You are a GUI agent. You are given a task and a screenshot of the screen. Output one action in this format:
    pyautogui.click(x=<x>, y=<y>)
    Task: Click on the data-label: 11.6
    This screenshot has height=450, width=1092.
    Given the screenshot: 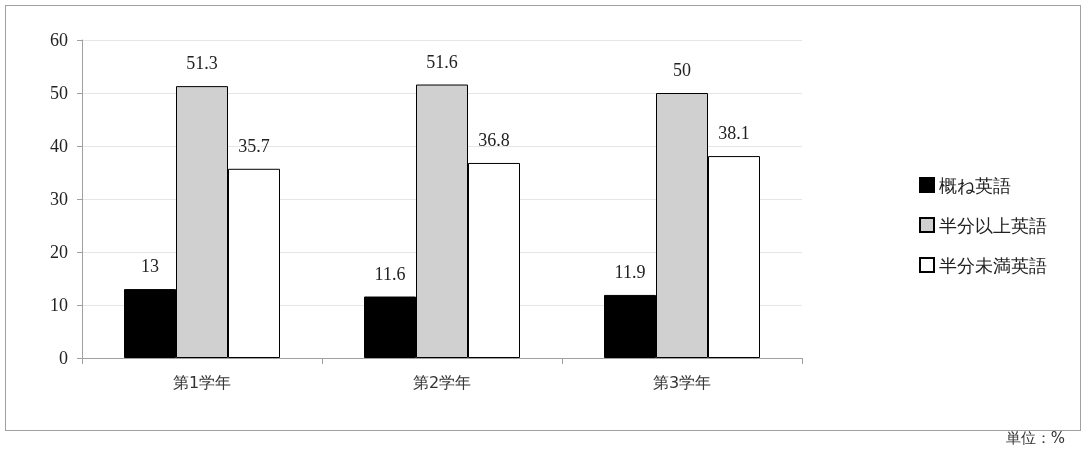 What is the action you would take?
    pyautogui.click(x=390, y=273)
    